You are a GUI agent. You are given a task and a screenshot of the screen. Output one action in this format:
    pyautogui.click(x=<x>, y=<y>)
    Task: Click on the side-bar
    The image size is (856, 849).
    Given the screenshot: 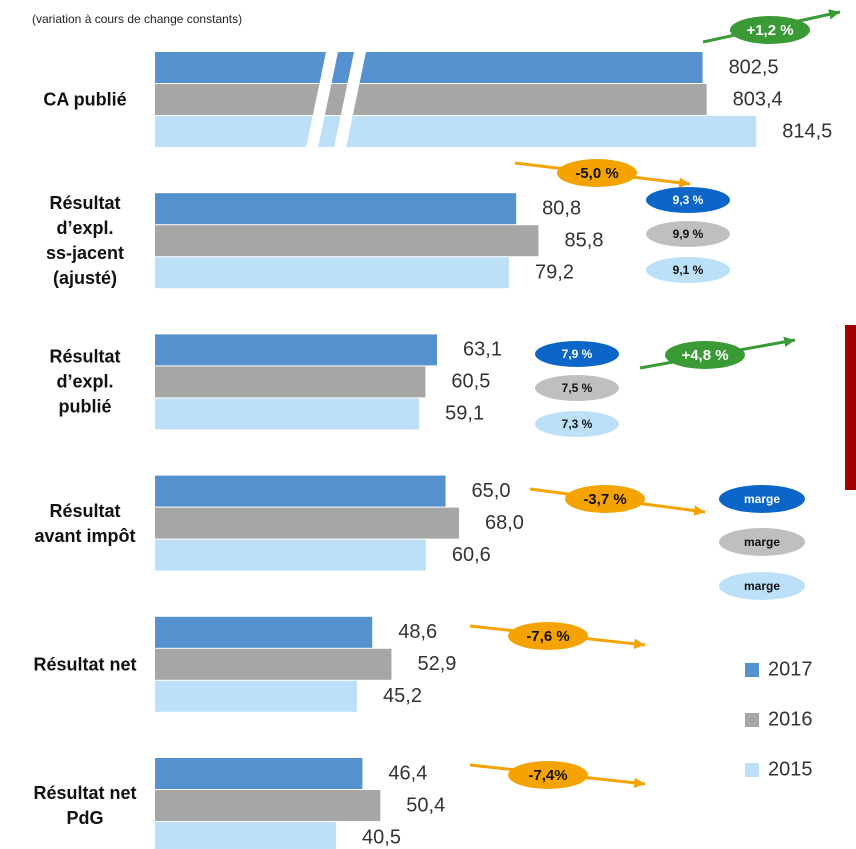 What is the action you would take?
    pyautogui.click(x=850, y=407)
    